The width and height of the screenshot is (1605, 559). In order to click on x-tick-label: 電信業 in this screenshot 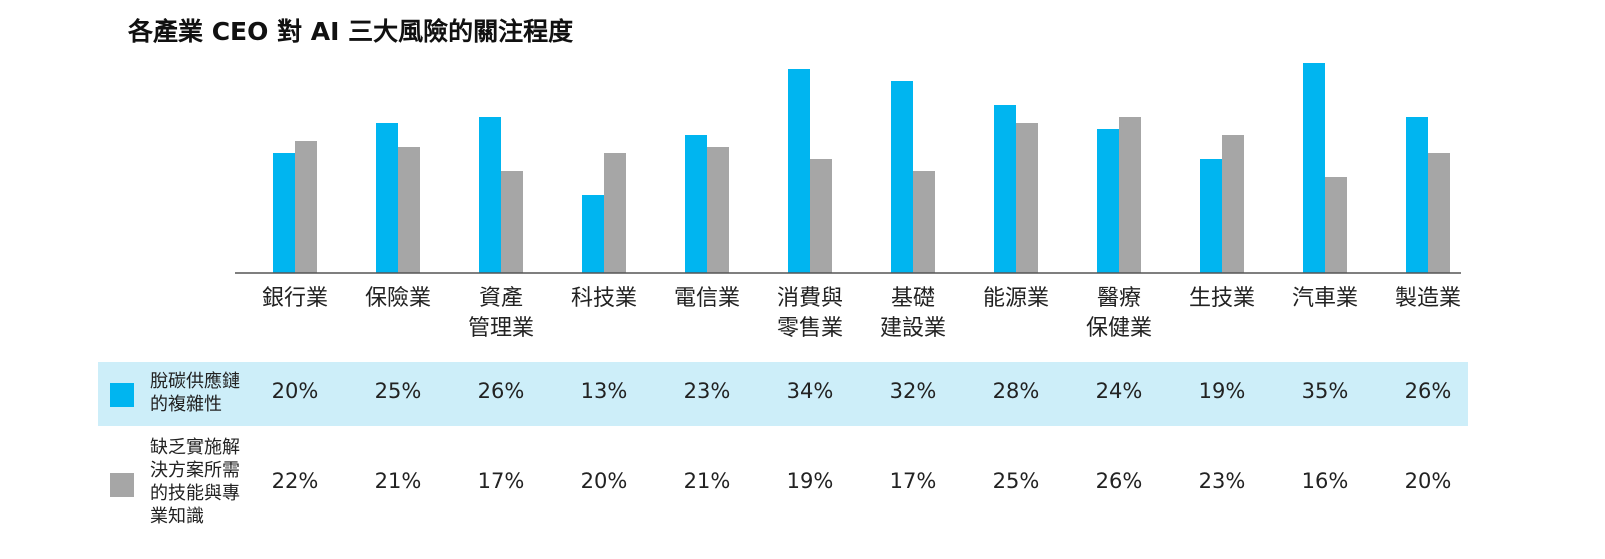, I will do `click(706, 298)`.